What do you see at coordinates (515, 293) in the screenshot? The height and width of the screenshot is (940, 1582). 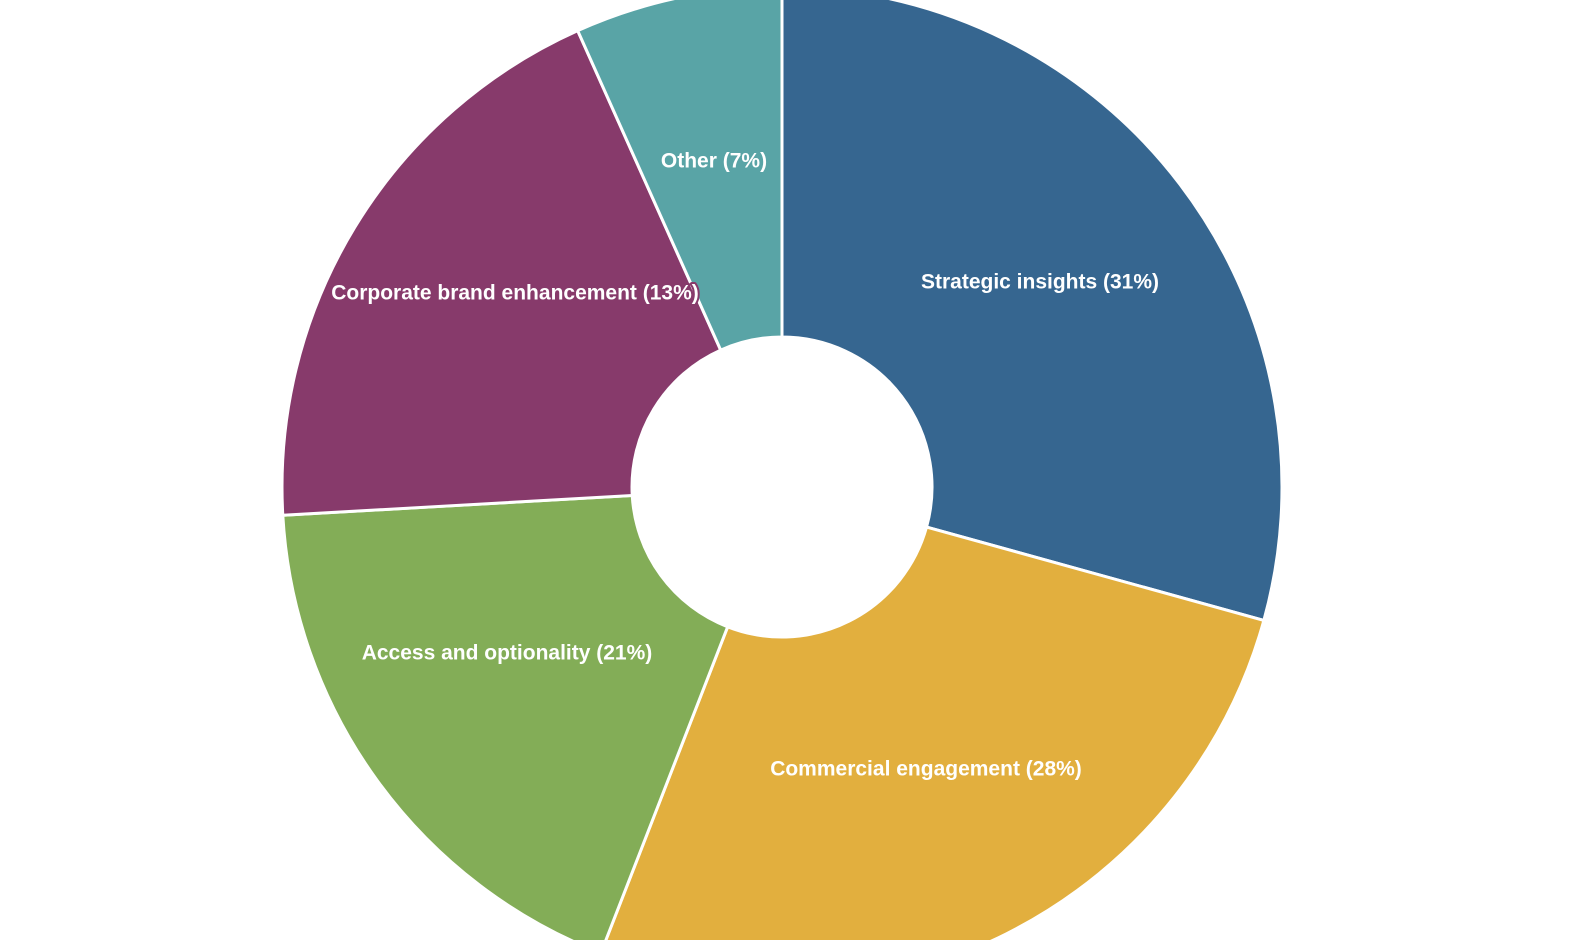 I see `slice-label: Corporate brand enhancement (13%)` at bounding box center [515, 293].